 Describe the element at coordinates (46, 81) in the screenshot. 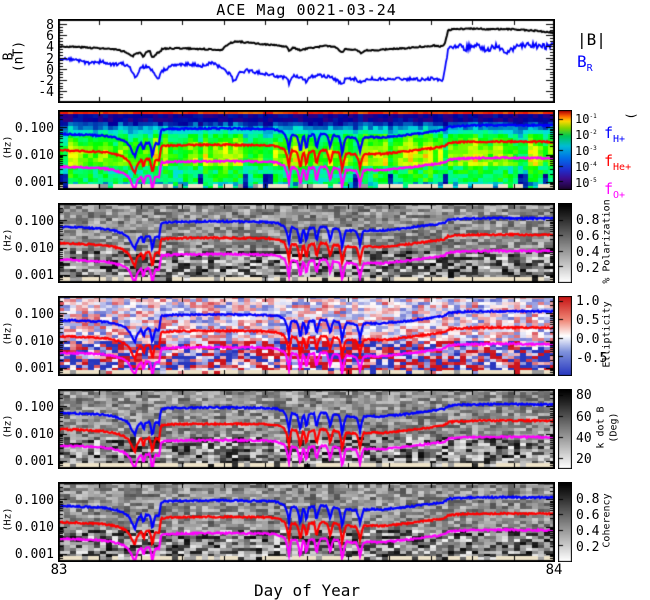

I see `y-tick-label: -2` at that location.